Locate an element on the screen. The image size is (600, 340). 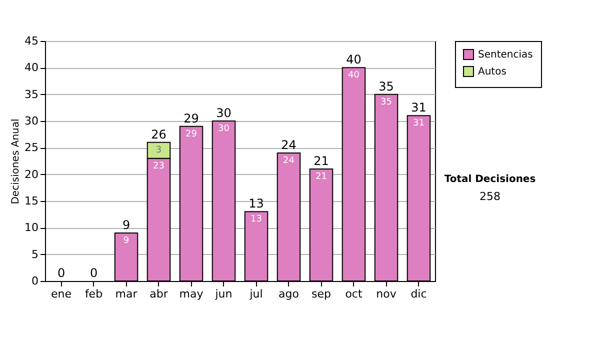
y-tick-label: 25 is located at coordinates (31, 147).